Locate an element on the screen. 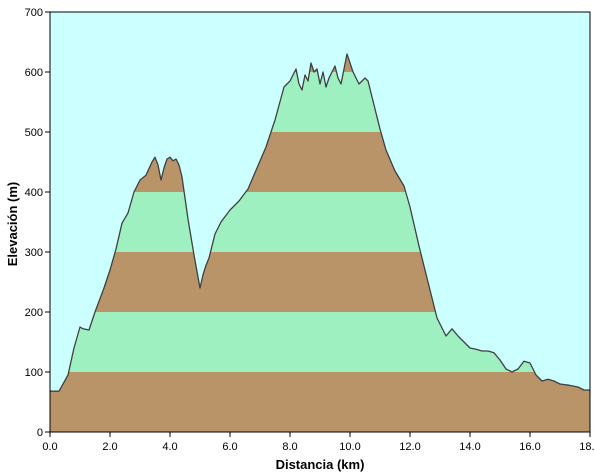 The image size is (595, 476). x-tick-label: 10.0 is located at coordinates (349, 447).